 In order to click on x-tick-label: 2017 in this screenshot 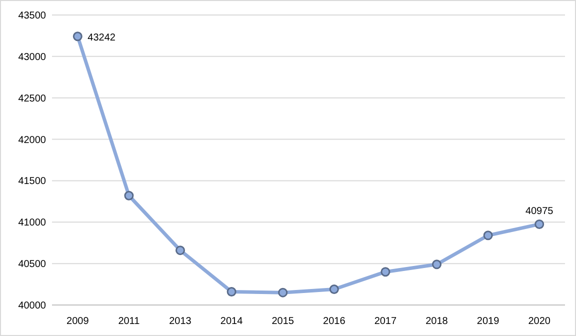, I will do `click(386, 321)`.